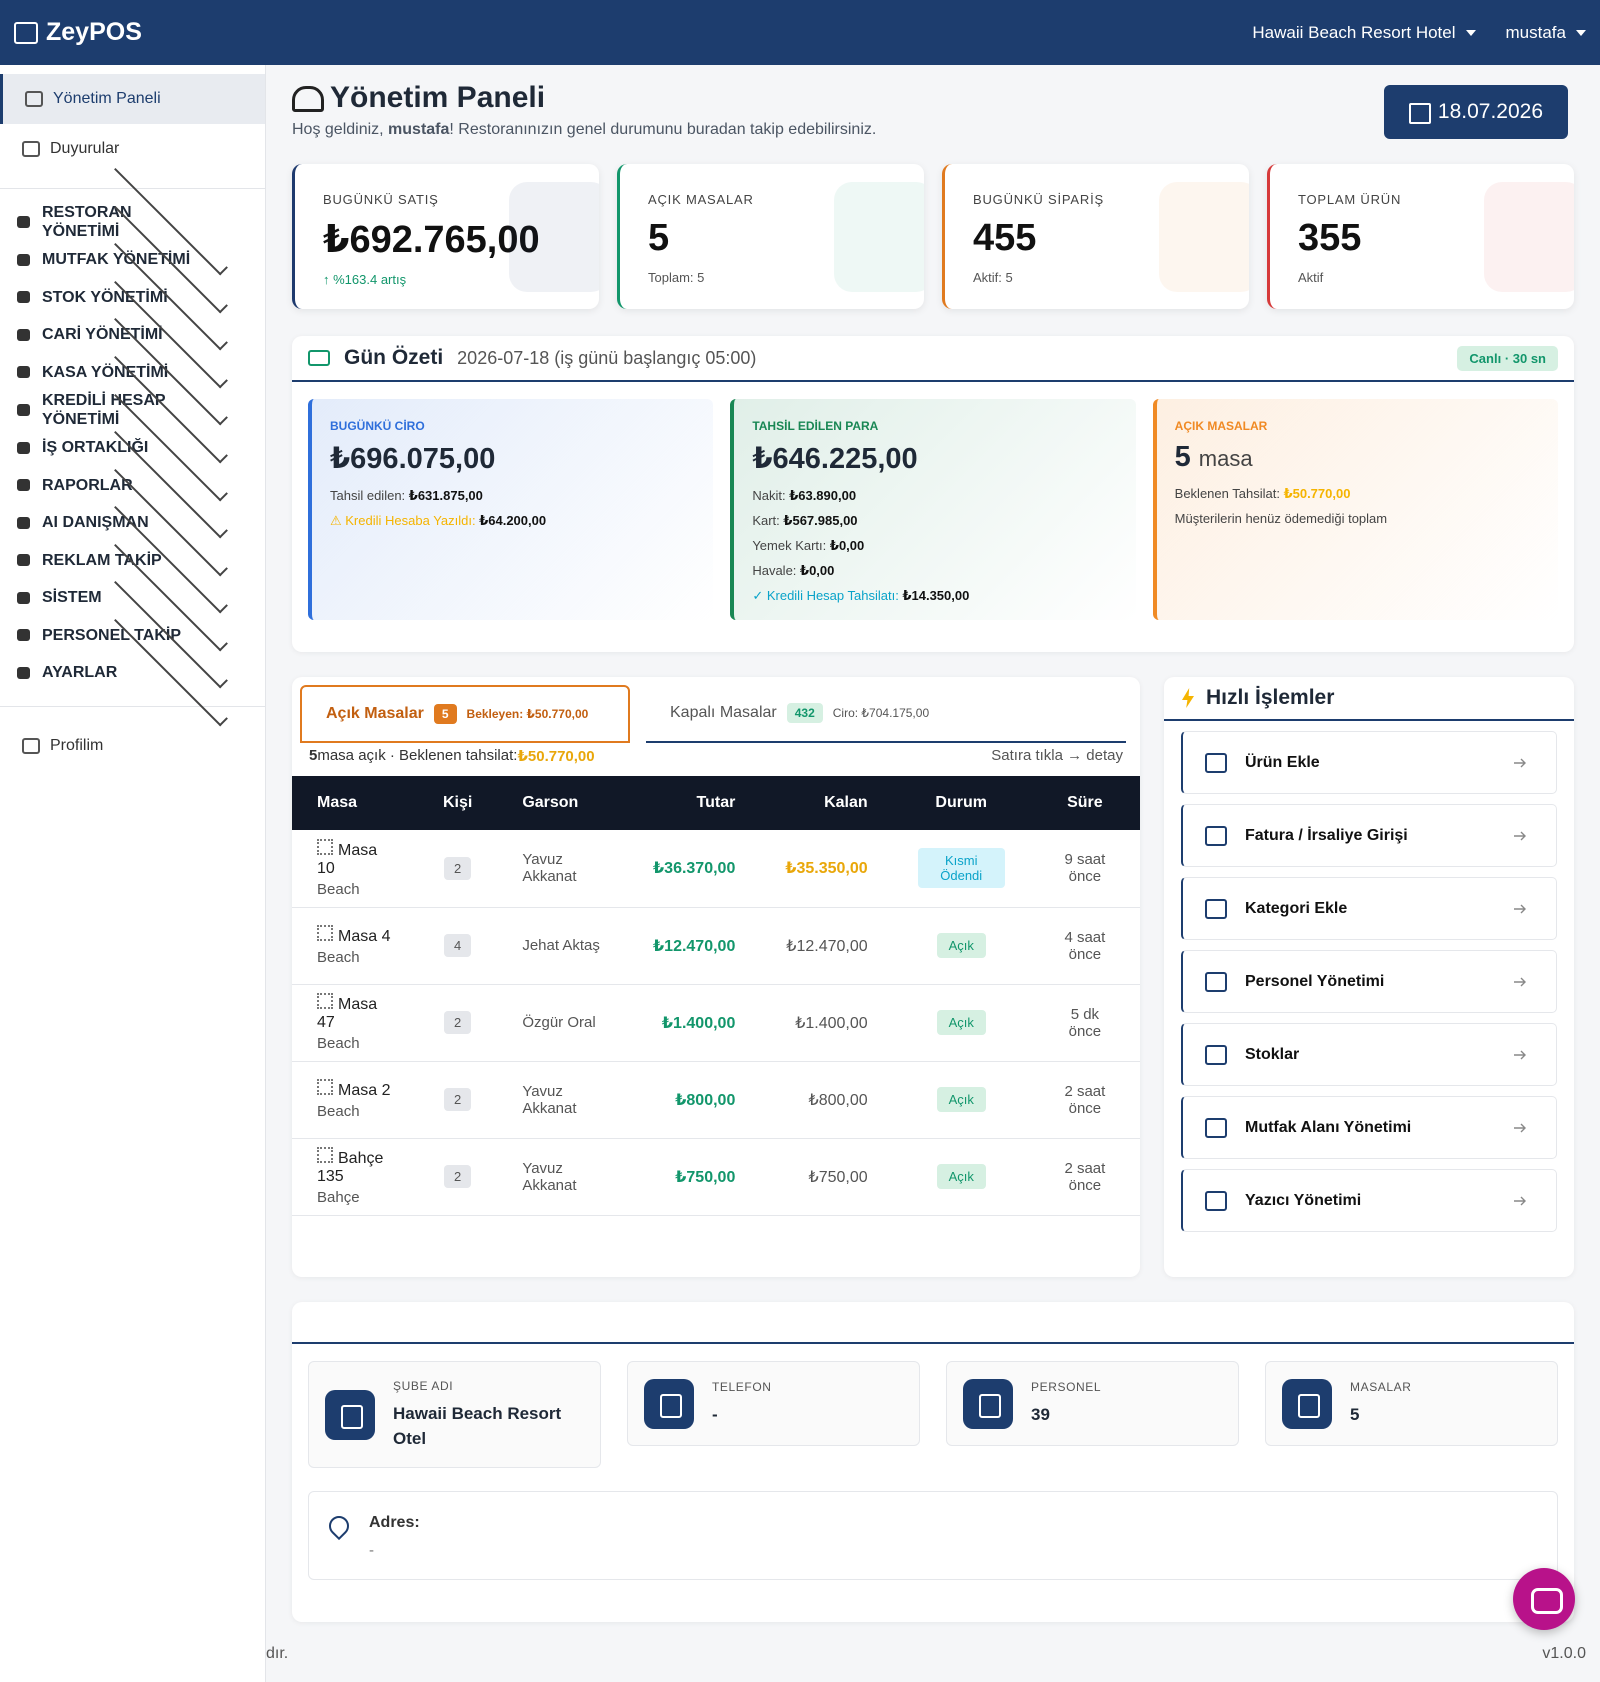  I want to click on stat-value: ₺692.765,00, so click(431, 240).